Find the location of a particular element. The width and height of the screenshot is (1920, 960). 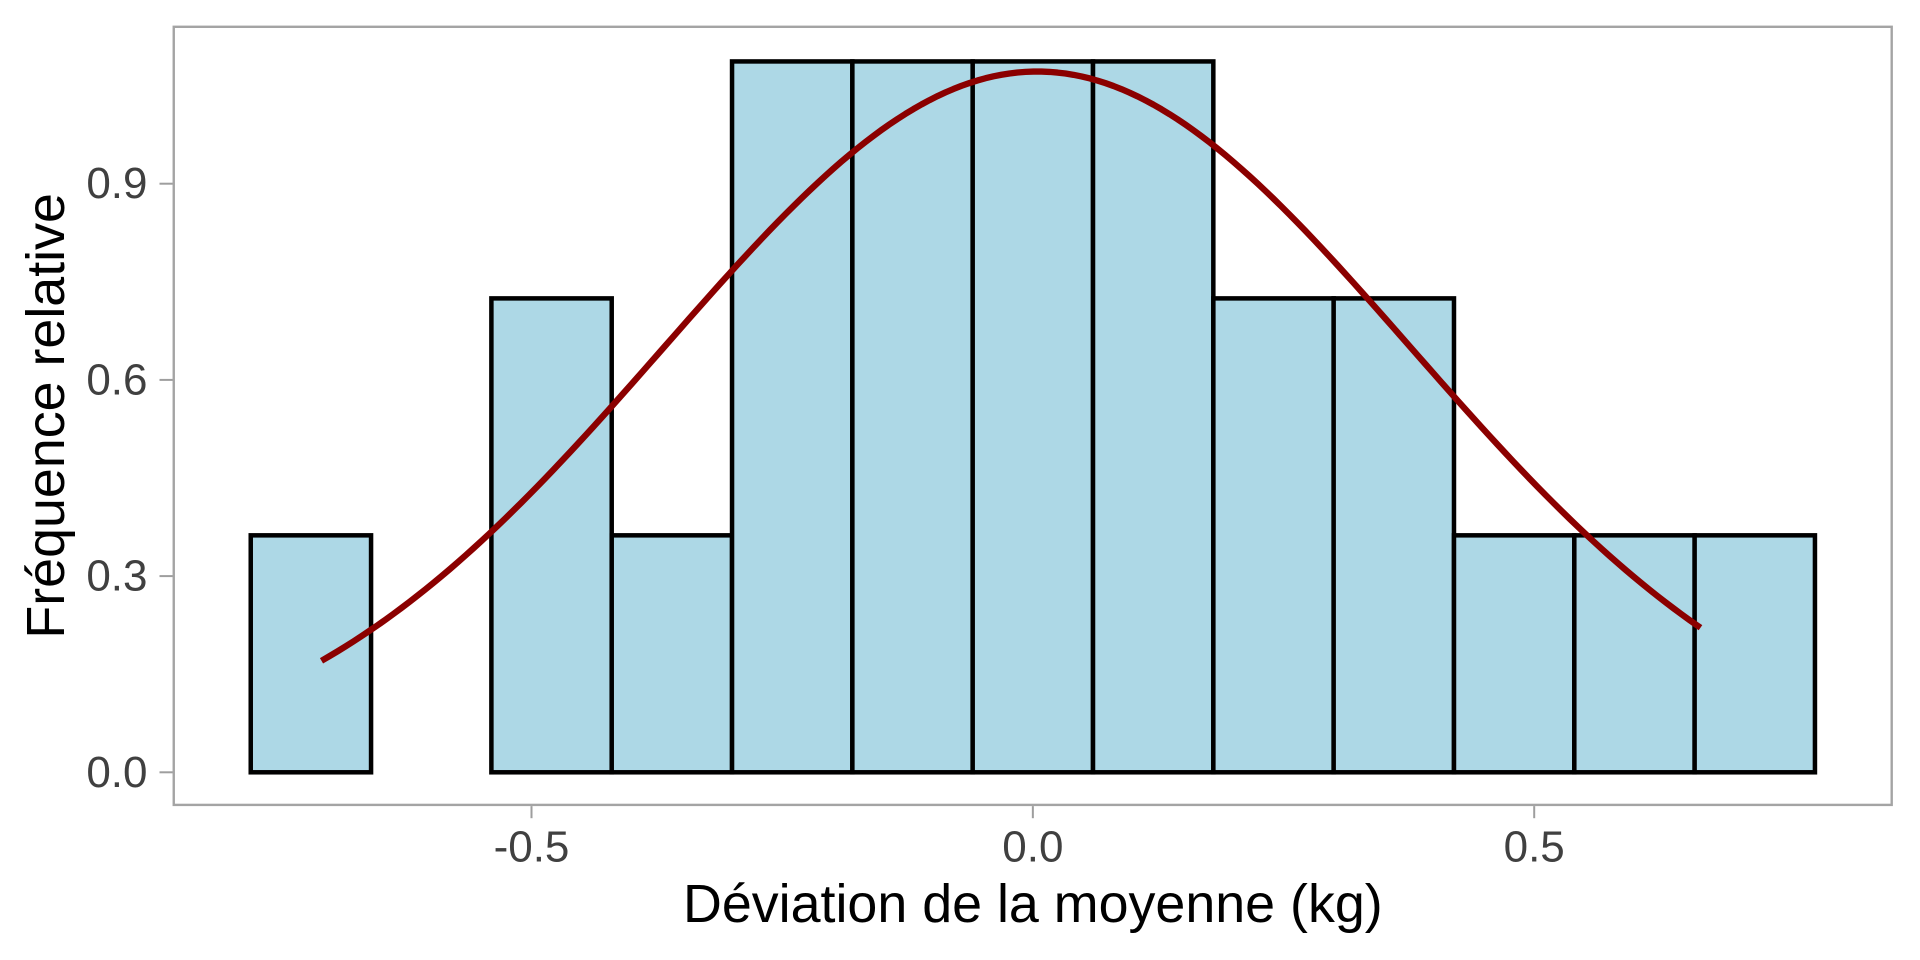

svg-text: 0.3 is located at coordinates (116, 576).